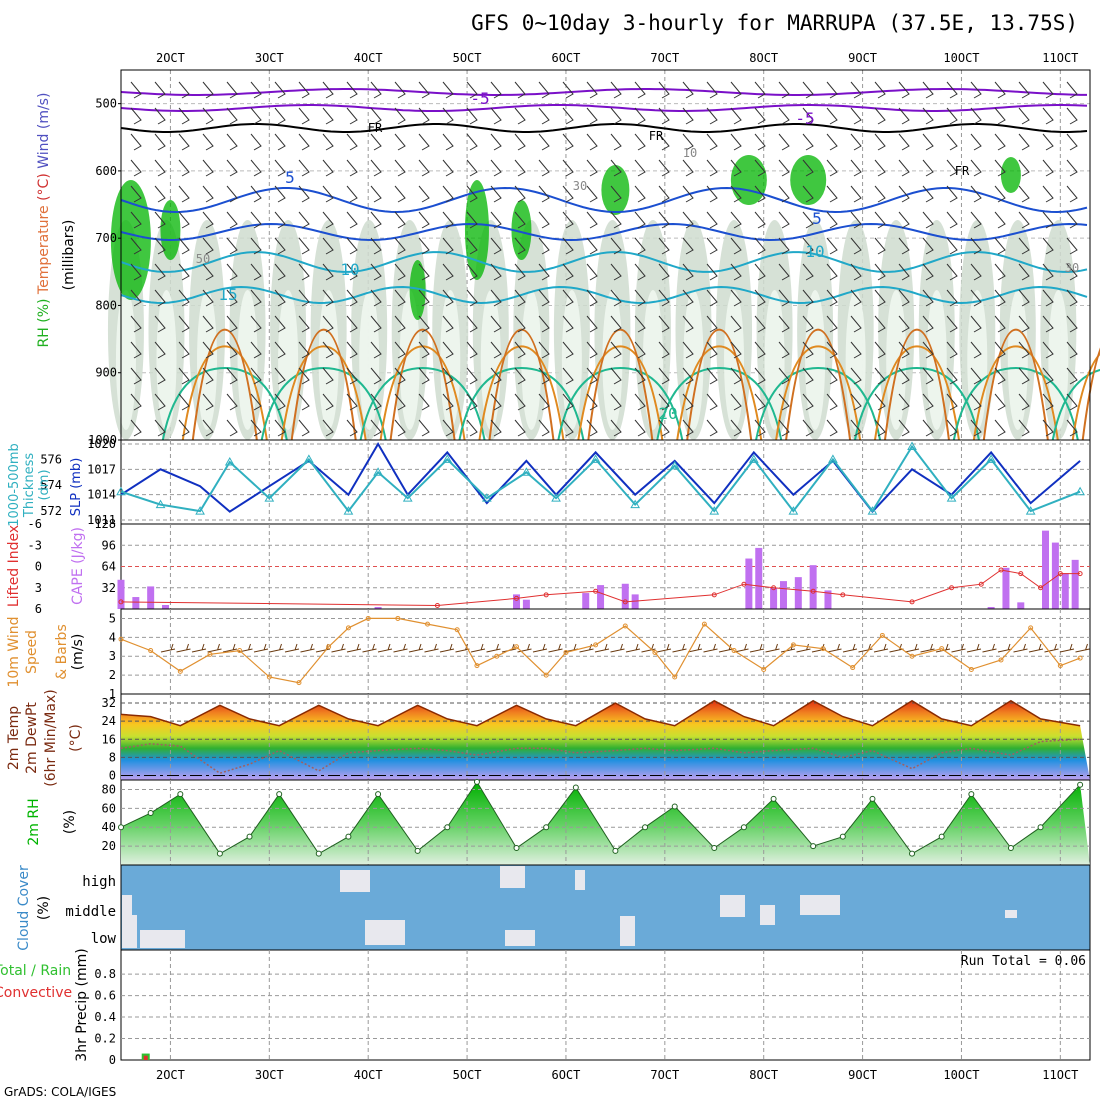 This screenshot has height=1100, width=1100. Describe the element at coordinates (763, 58) in the screenshot. I see `top-date-label: 8OCT` at that location.